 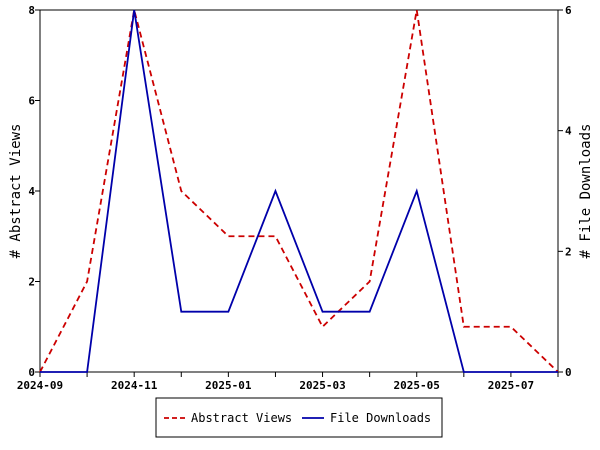 What do you see at coordinates (380, 418) in the screenshot?
I see `legend-label-file-downloads: File Downloads` at bounding box center [380, 418].